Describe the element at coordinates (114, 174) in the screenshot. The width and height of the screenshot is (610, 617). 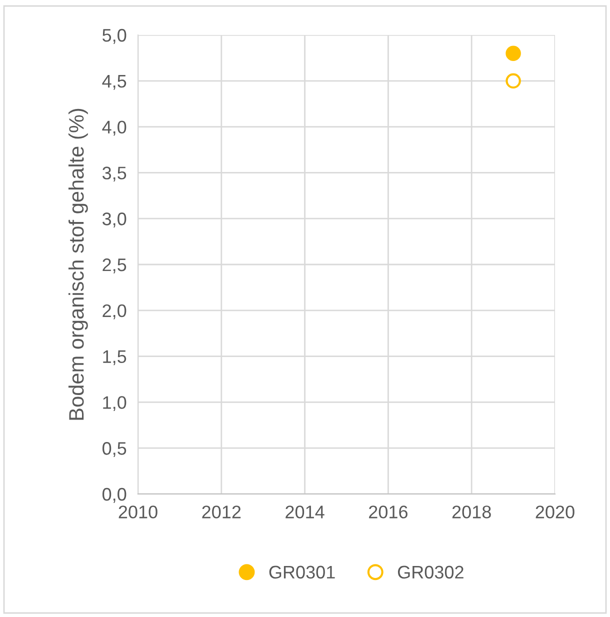
I see `y-tick-label: 3,5` at that location.